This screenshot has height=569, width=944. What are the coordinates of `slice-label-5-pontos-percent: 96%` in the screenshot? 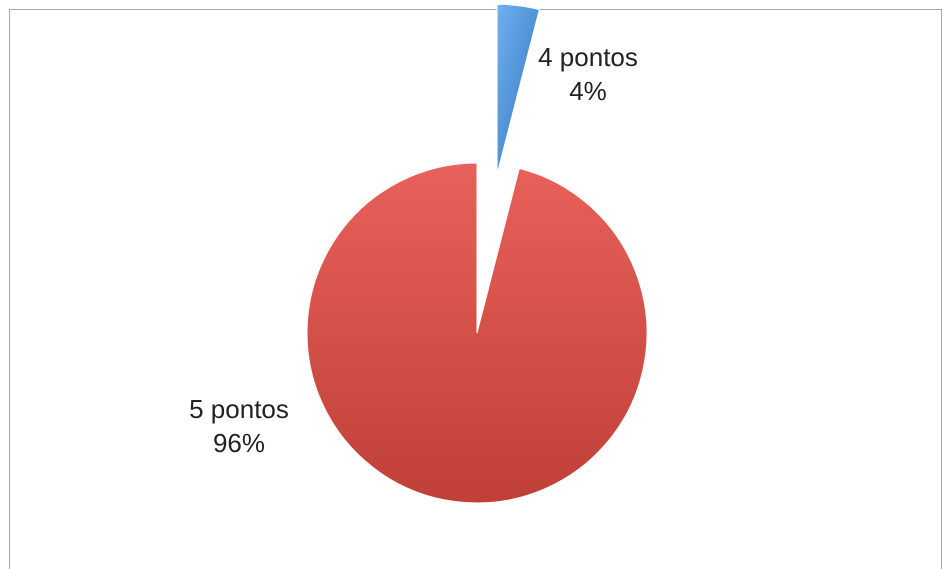 It's located at (239, 443).